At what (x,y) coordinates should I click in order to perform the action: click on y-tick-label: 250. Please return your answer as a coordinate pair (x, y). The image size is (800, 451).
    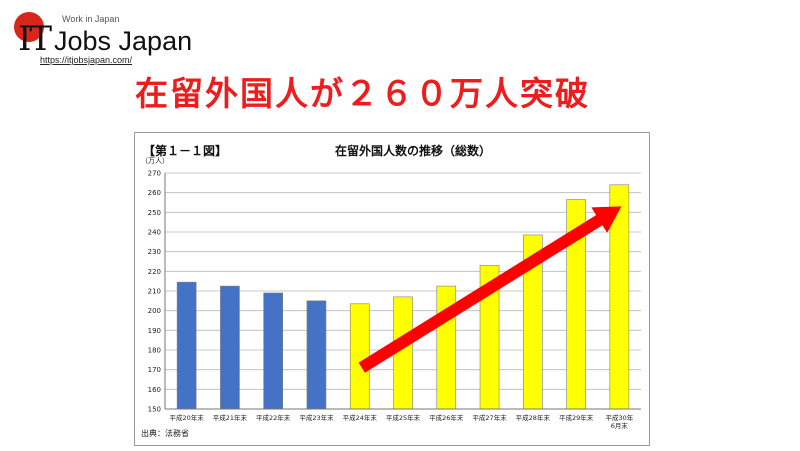
    Looking at the image, I should click on (154, 213).